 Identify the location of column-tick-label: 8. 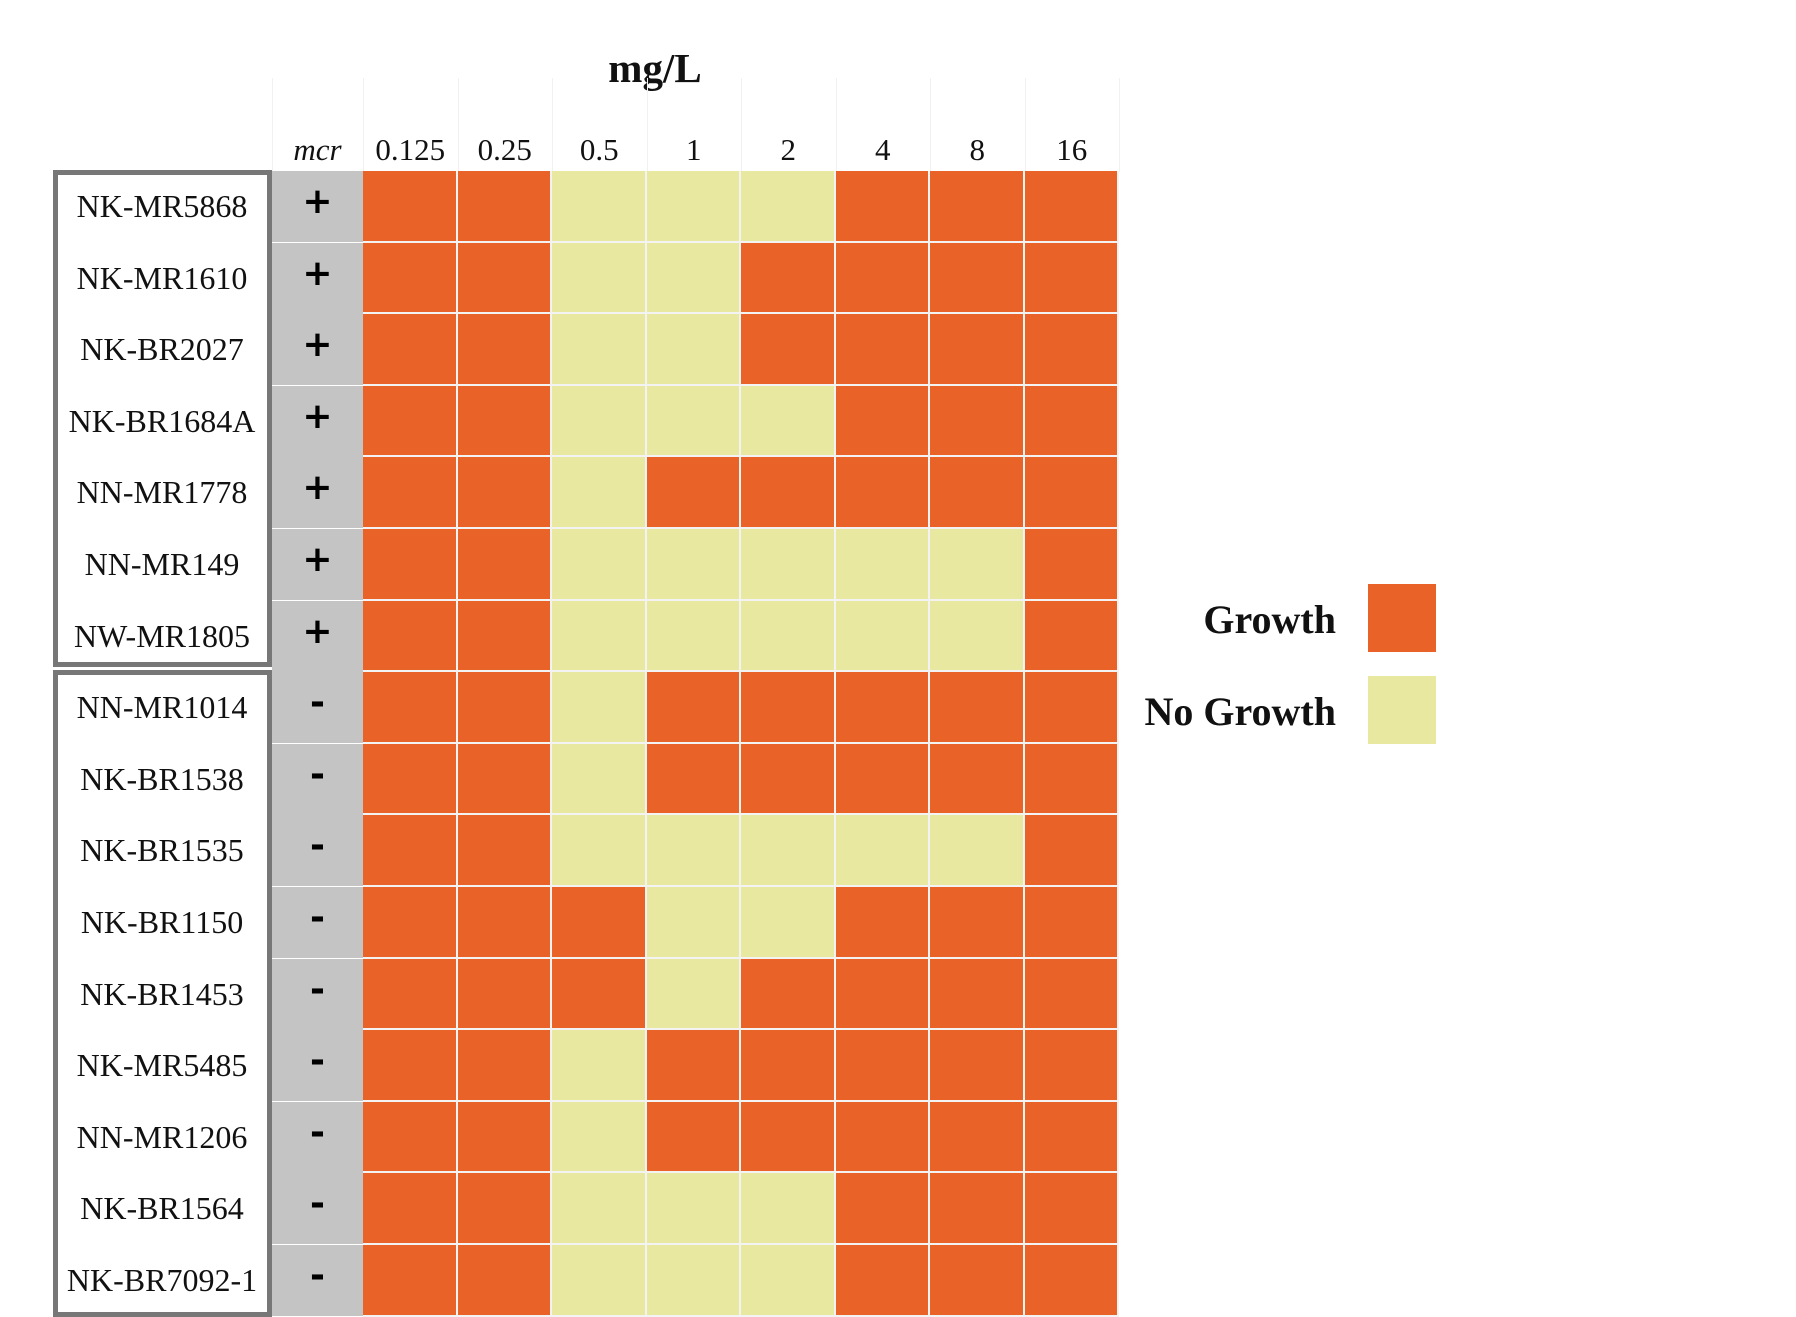
(977, 149).